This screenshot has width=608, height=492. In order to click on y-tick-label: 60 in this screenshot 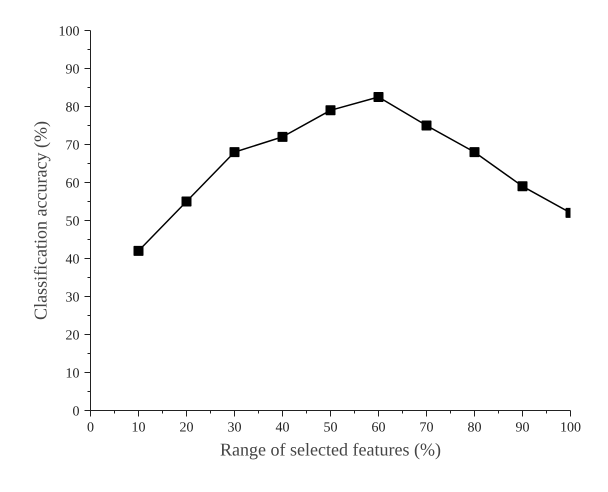, I will do `click(73, 184)`.